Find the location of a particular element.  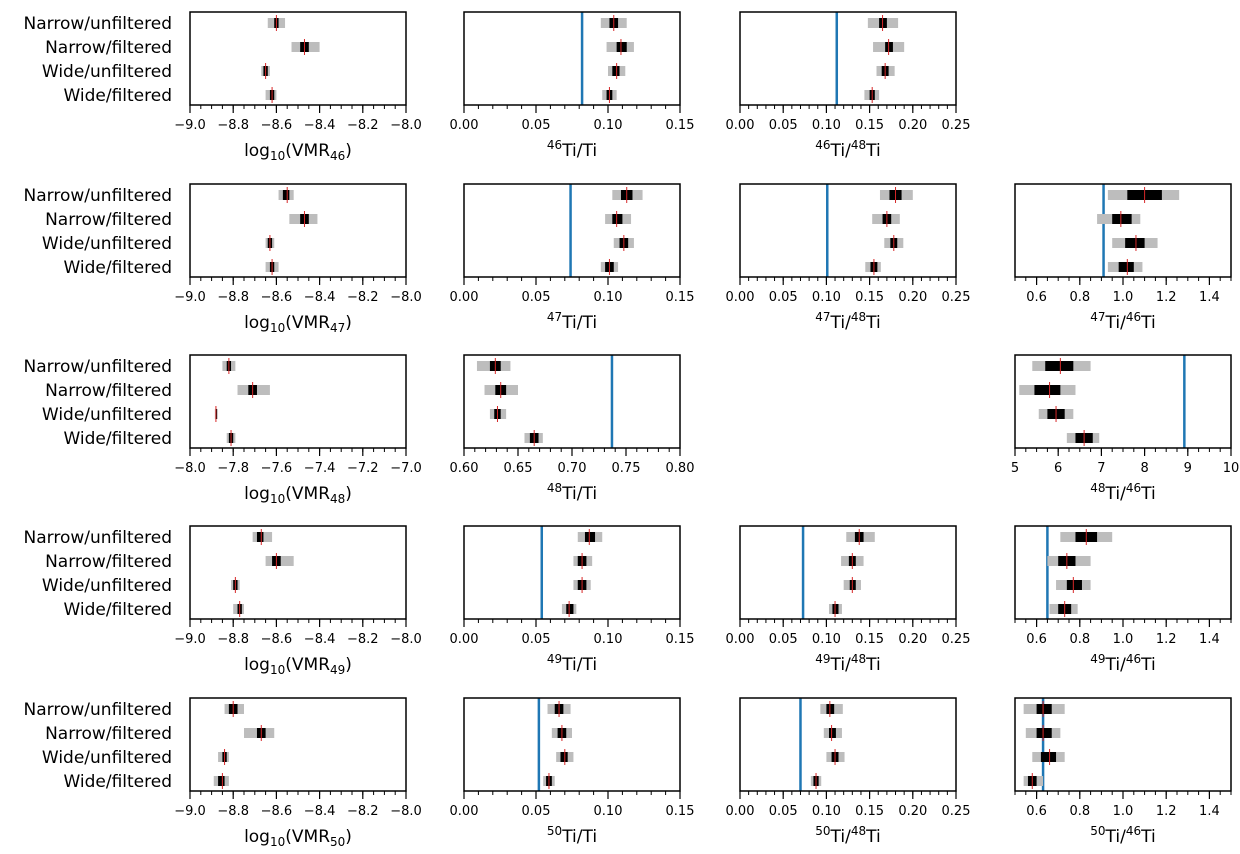

tick-label: 5 is located at coordinates (1015, 468).